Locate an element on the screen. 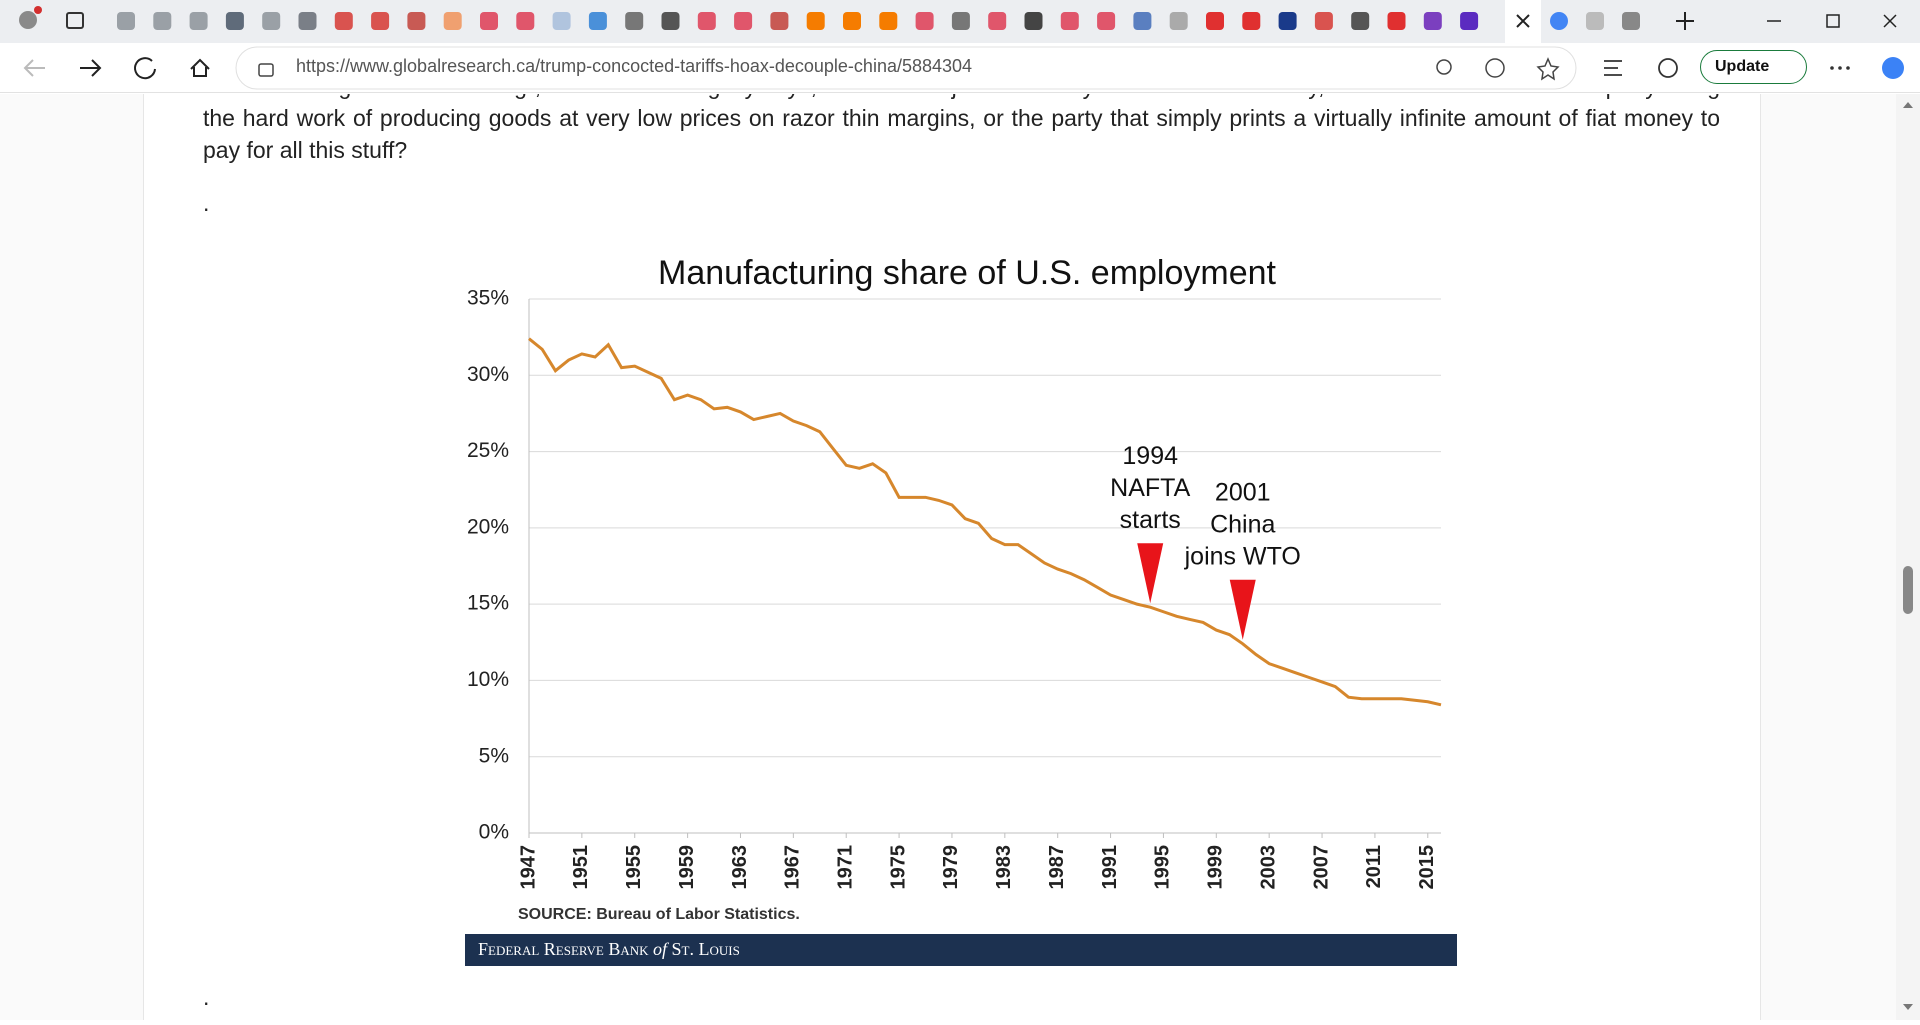  scrollbar is located at coordinates (1908, 557).